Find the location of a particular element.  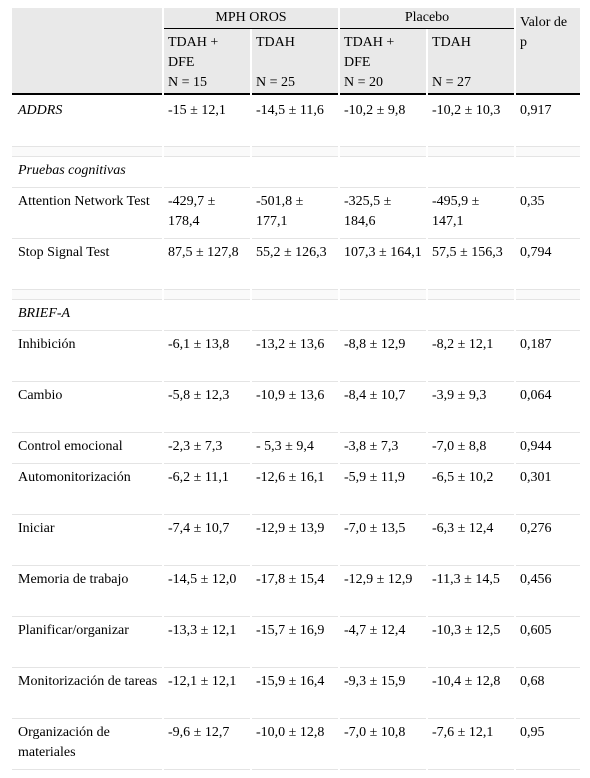

table-cell: -12,9 ± 13,9 is located at coordinates (295, 540).